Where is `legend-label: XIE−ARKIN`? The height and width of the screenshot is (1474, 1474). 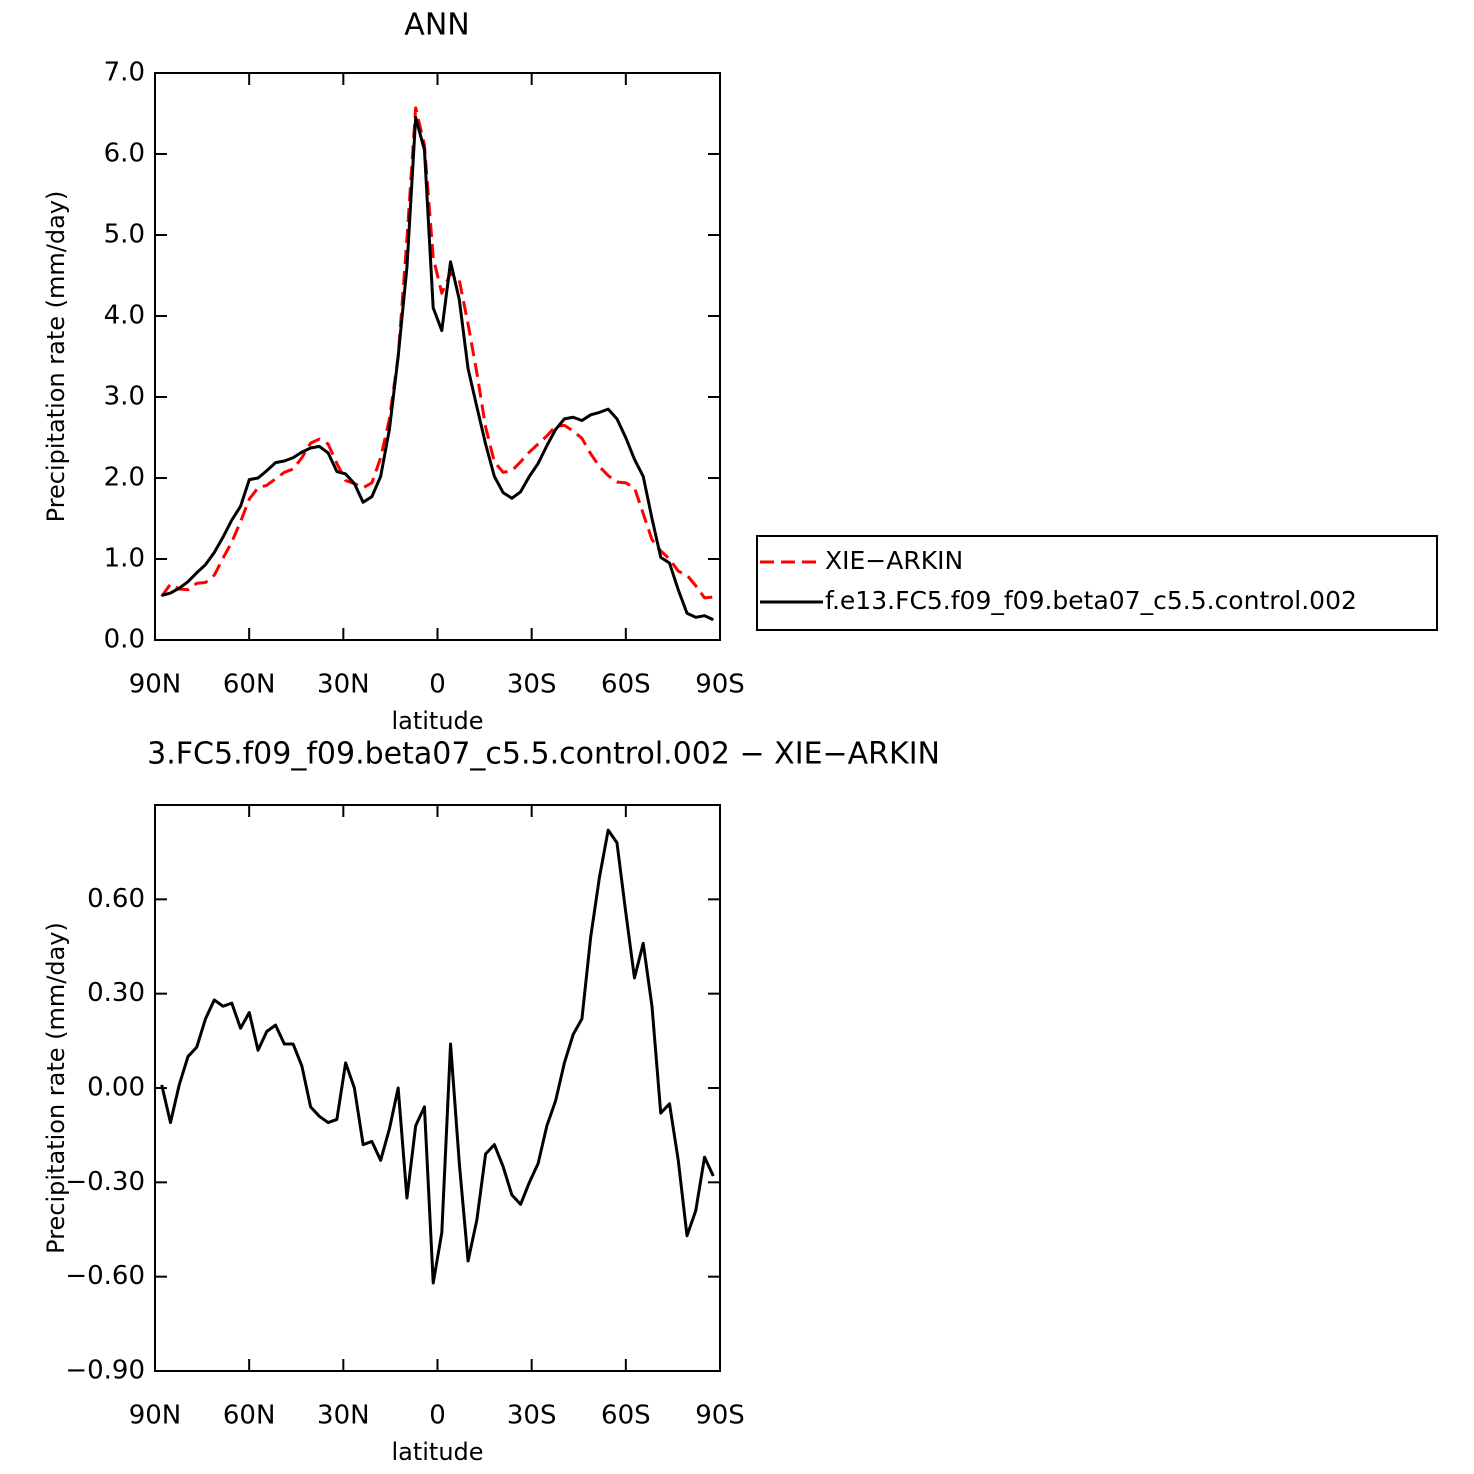 legend-label: XIE−ARKIN is located at coordinates (894, 560).